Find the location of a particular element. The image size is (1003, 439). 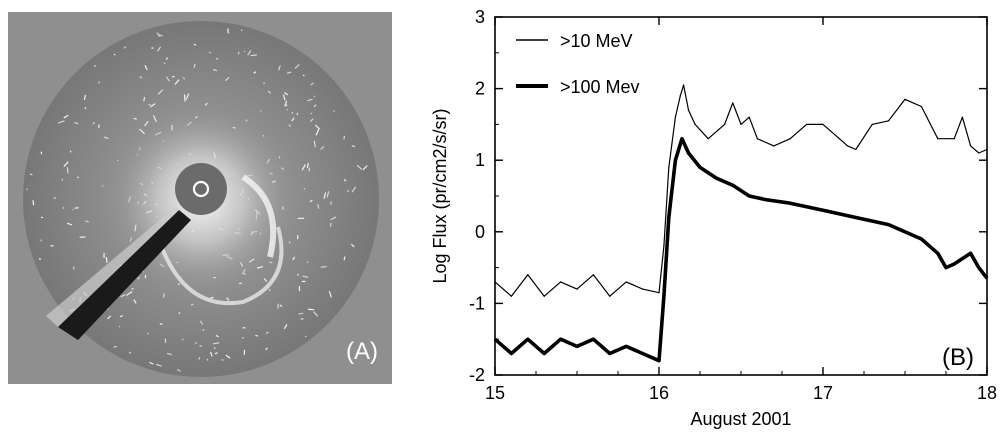

y-tick-label: -1 is located at coordinates (477, 303).